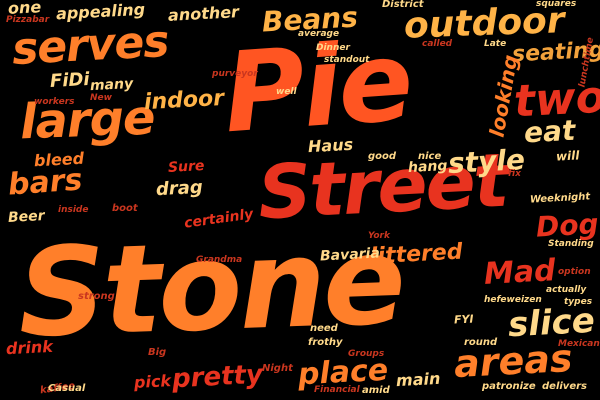  What do you see at coordinates (513, 300) in the screenshot?
I see `word-hefeweizen: hefeweizen` at bounding box center [513, 300].